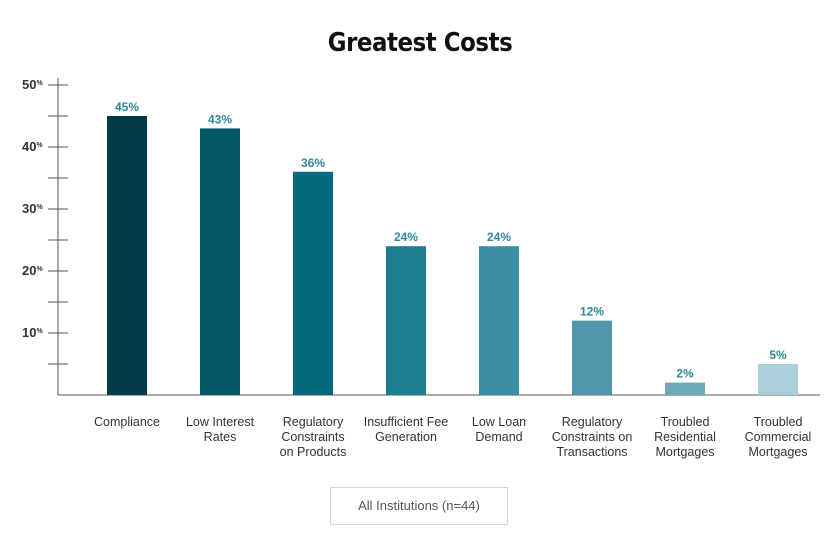 Image resolution: width=840 pixels, height=551 pixels. What do you see at coordinates (778, 437) in the screenshot?
I see `x-category-label: Troubled Commercial Mortgages` at bounding box center [778, 437].